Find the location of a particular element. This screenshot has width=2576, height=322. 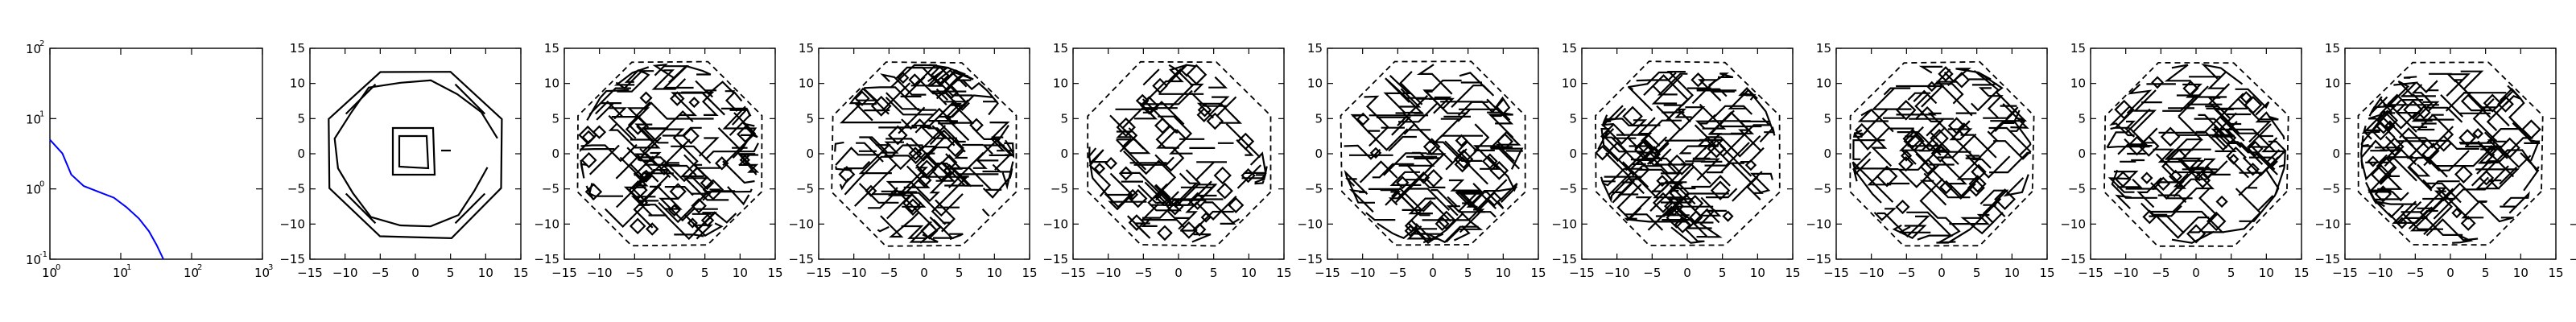

y-tick-label: 5 is located at coordinates (1573, 118).